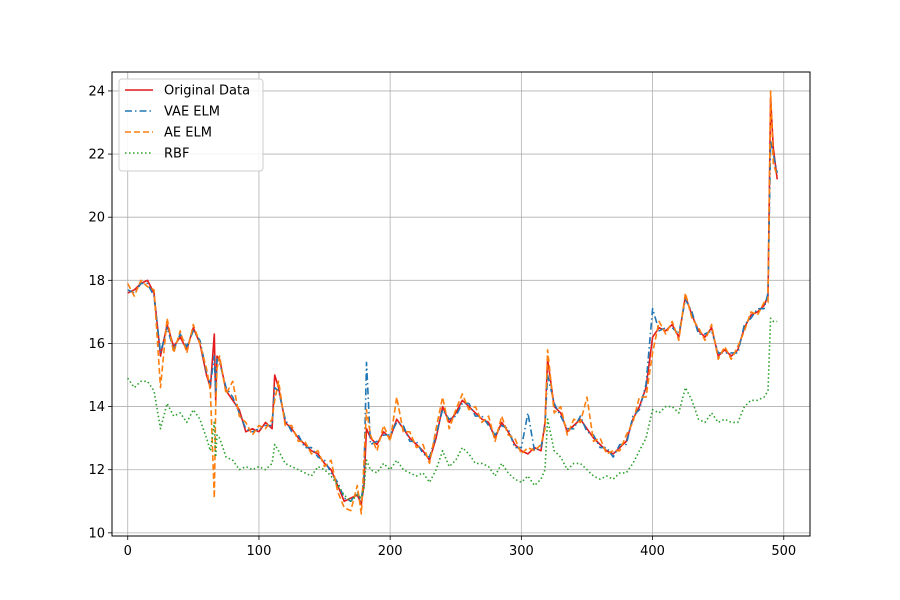 This screenshot has height=600, width=900. Describe the element at coordinates (192, 112) in the screenshot. I see `legend-label: VAE ELM` at that location.